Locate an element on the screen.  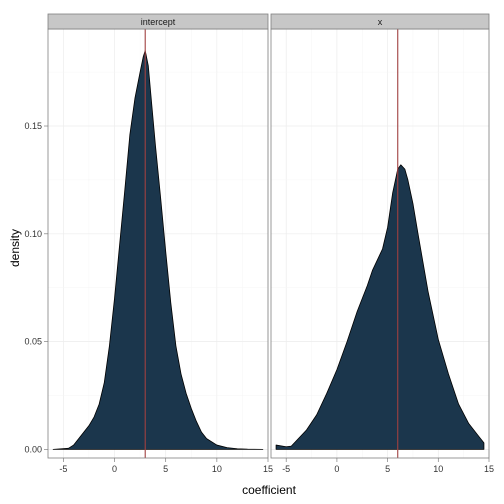
facet-strip-label: x is located at coordinates (380, 22).